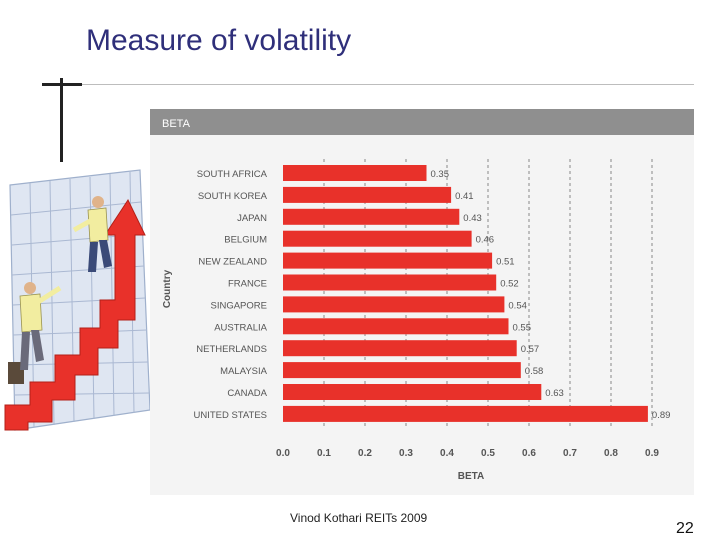 Image resolution: width=720 pixels, height=540 pixels. I want to click on y-tick-label: SINGAPORE, so click(239, 305).